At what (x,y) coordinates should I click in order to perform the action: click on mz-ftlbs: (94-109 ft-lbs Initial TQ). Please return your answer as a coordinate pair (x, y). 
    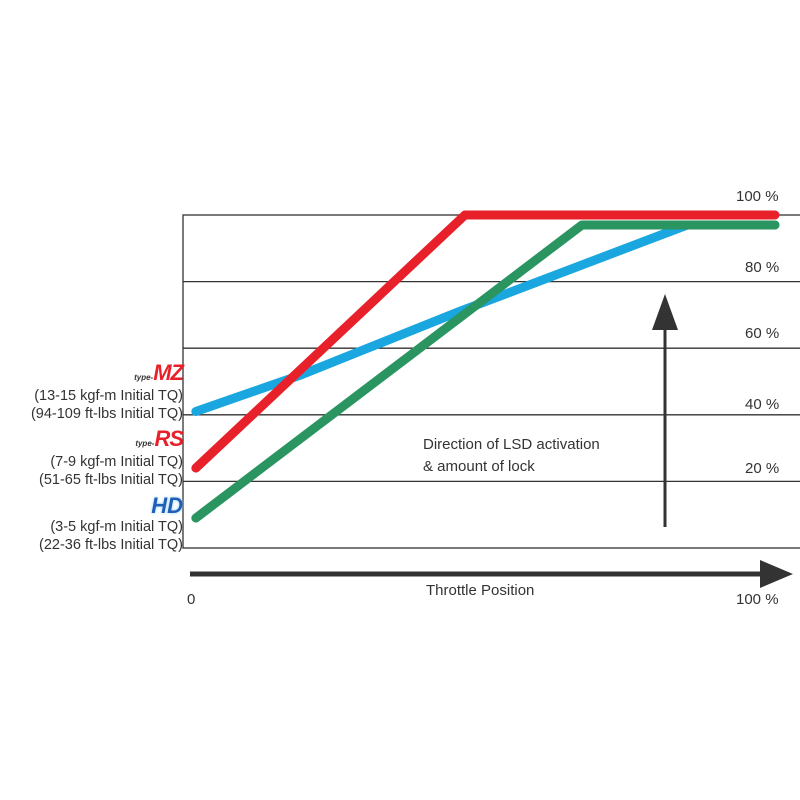
    Looking at the image, I should click on (106, 414).